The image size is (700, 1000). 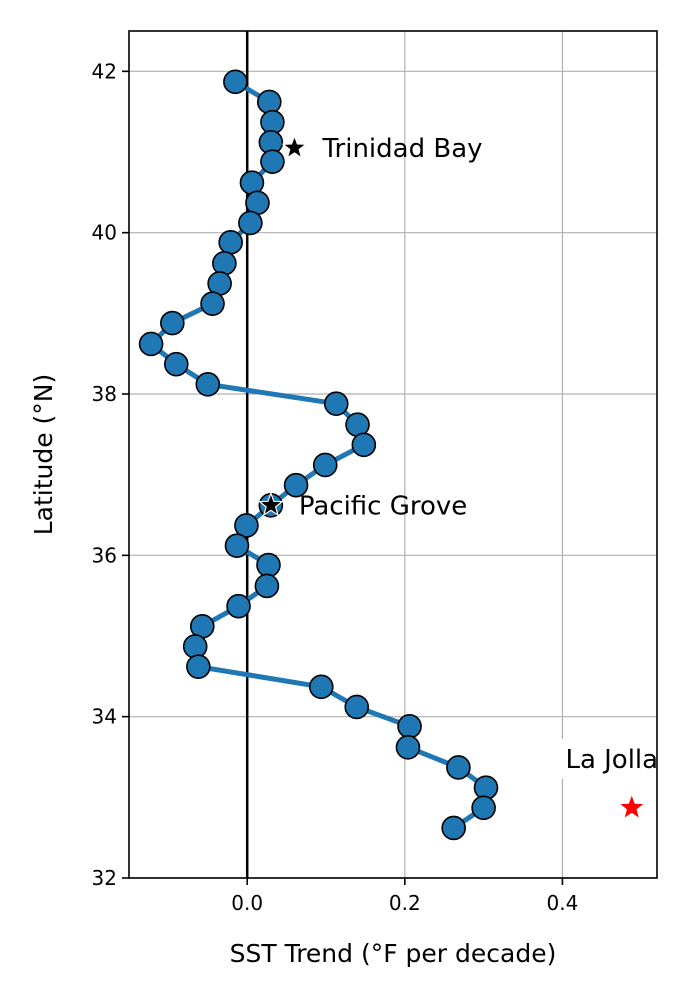 I want to click on annotation-label: Trinidad Bay, so click(x=401, y=149).